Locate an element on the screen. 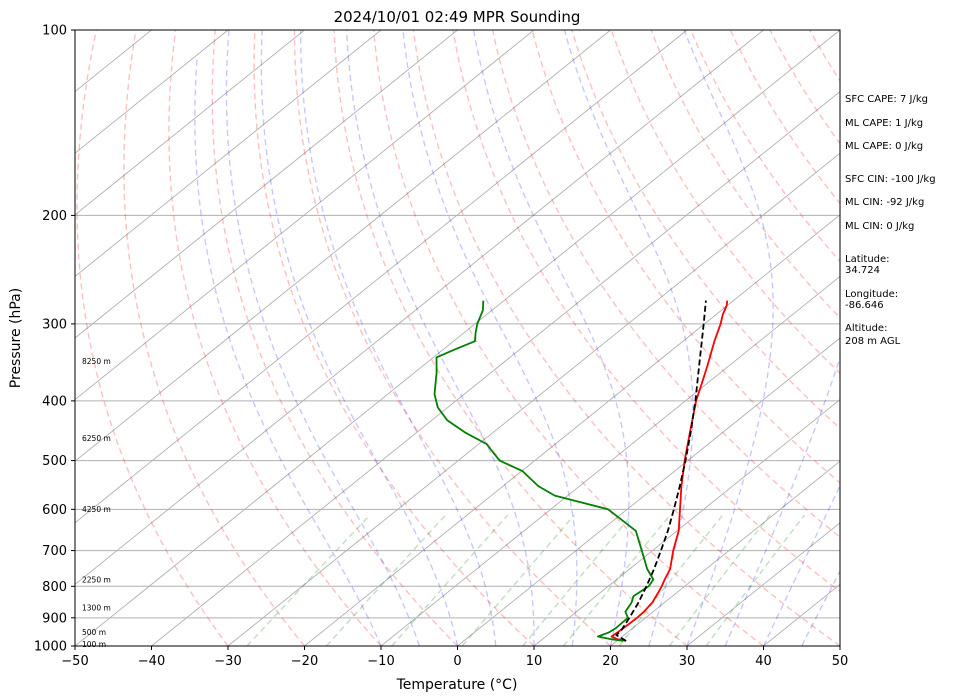 This screenshot has width=955, height=700. x-tick-label: 30 is located at coordinates (687, 661).